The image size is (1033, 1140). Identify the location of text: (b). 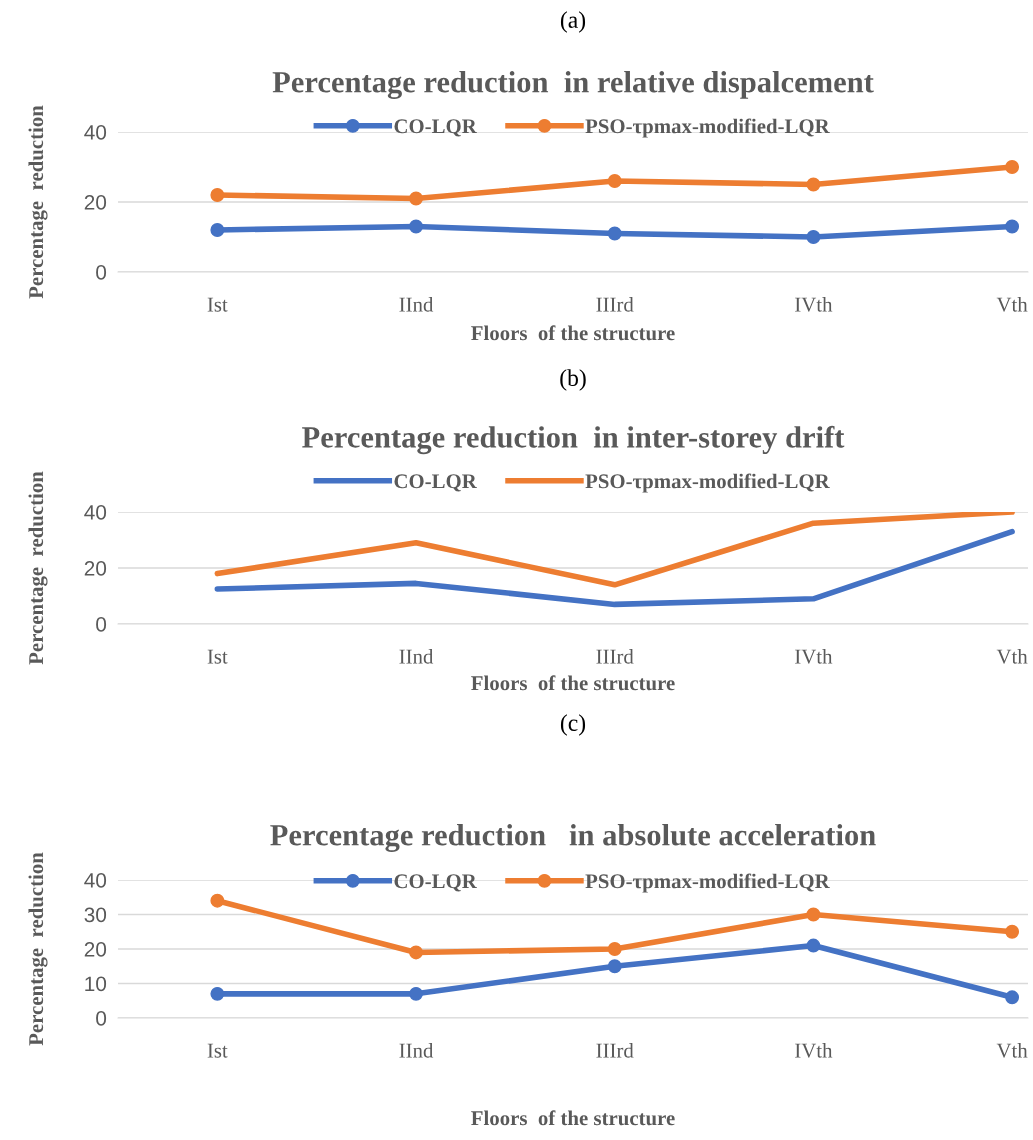
(573, 380).